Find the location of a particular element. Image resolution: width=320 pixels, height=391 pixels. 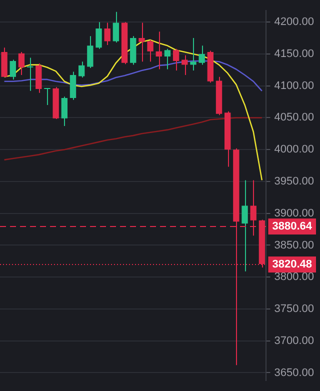

y-tick-label: 4000.00 is located at coordinates (294, 150).